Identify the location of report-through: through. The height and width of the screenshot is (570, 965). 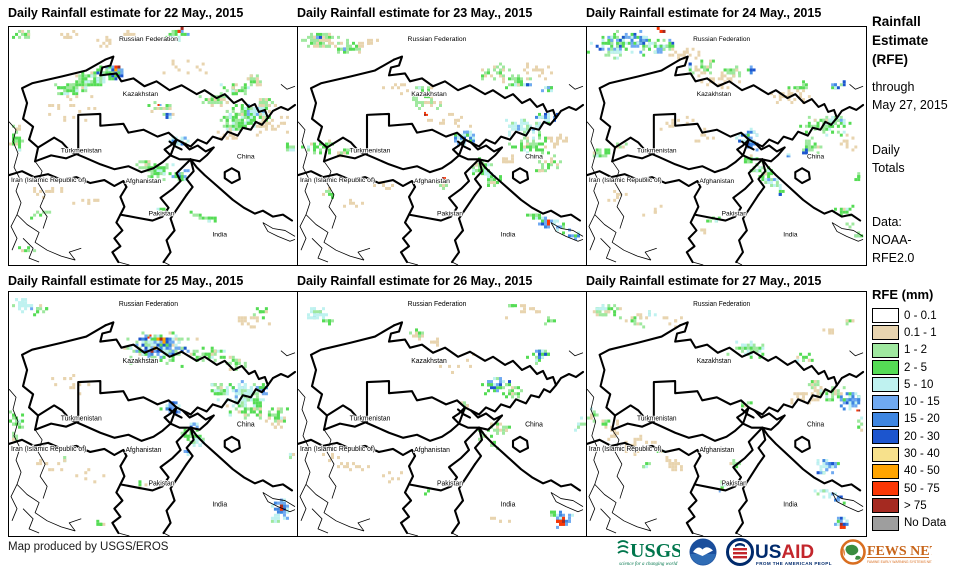
(893, 87).